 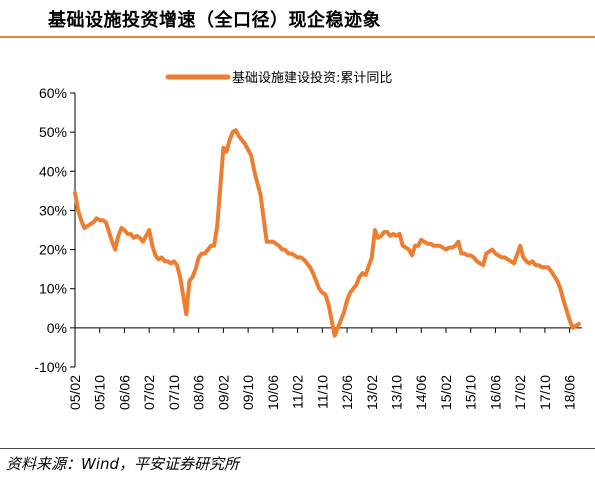 What do you see at coordinates (53, 250) in the screenshot?
I see `y-tick-label: 20%` at bounding box center [53, 250].